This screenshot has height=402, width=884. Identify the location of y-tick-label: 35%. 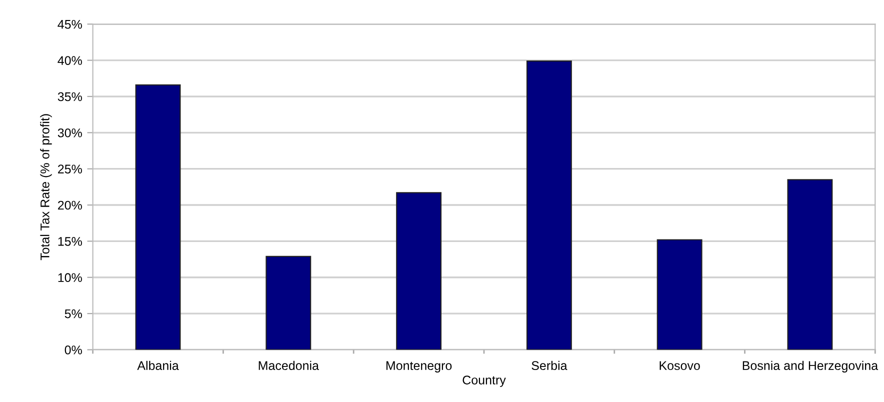
(70, 97).